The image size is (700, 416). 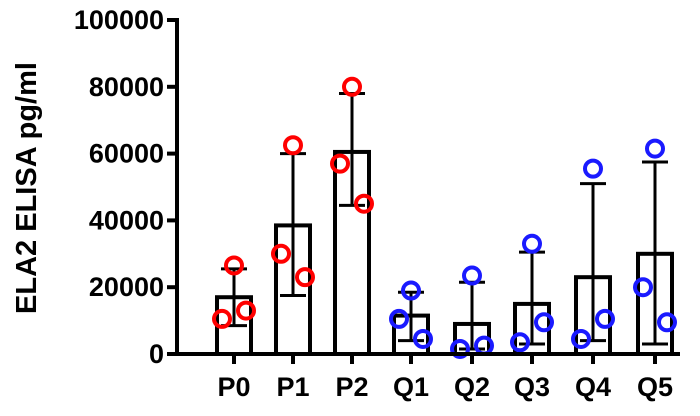 I want to click on y-tick-label: 40000, so click(x=126, y=220).